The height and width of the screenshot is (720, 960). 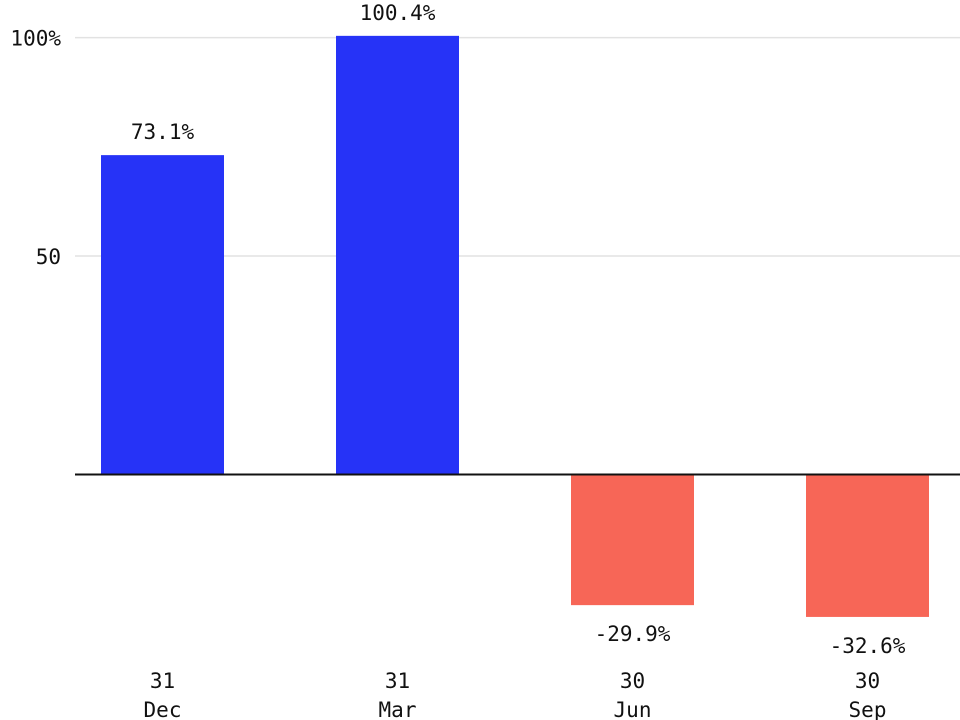 What do you see at coordinates (398, 709) in the screenshot?
I see `x-tick-label-month: Mar` at bounding box center [398, 709].